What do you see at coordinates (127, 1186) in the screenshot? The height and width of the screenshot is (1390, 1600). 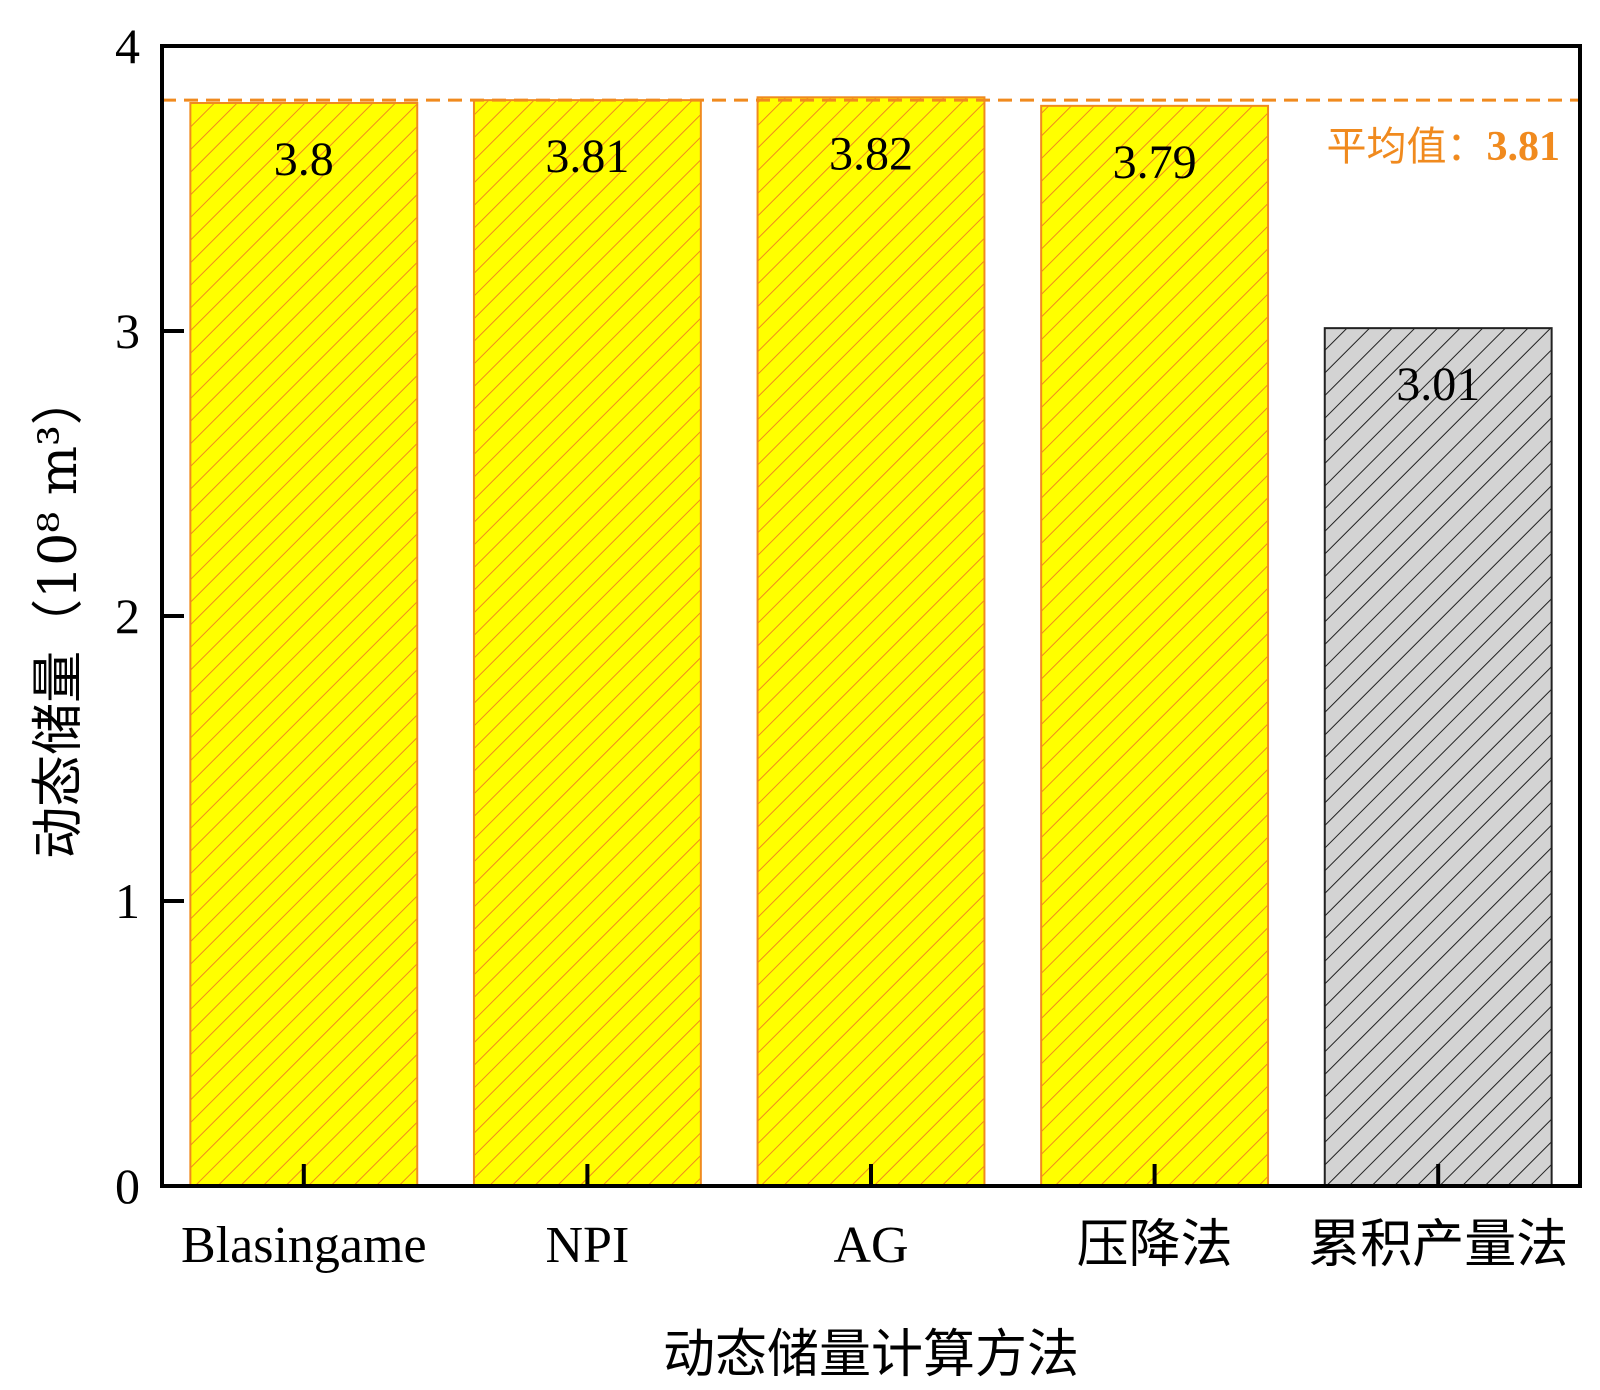 I see `y-tick-label-1: 0` at bounding box center [127, 1186].